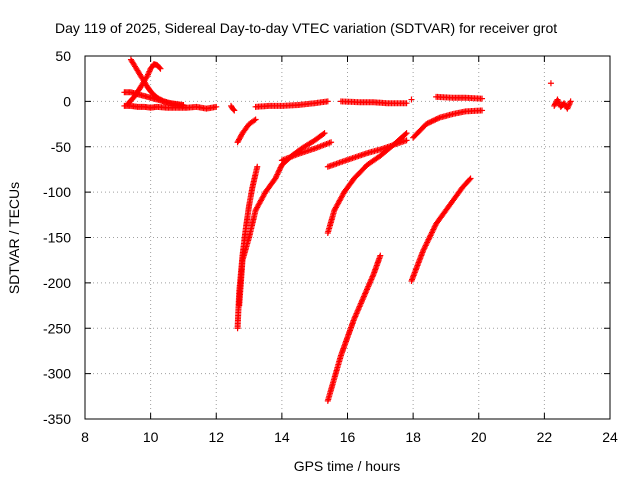  Describe the element at coordinates (282, 437) in the screenshot. I see `x-tick-label: 14` at that location.